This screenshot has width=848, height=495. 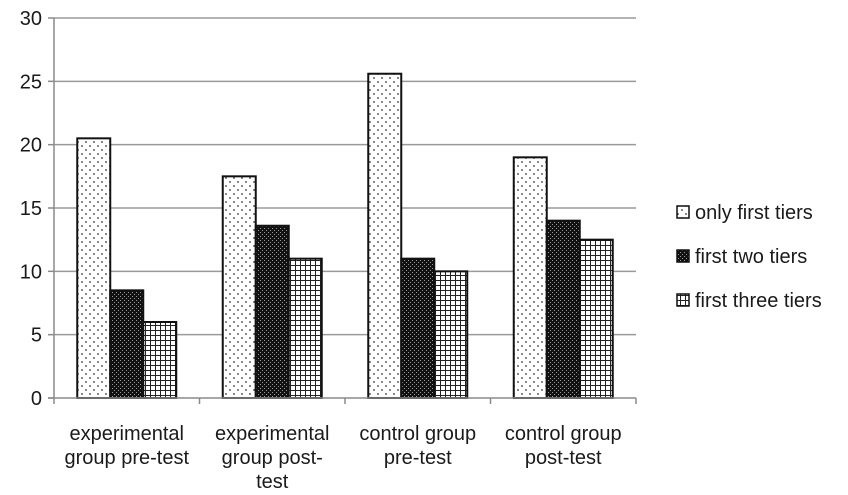 What do you see at coordinates (683, 212) in the screenshot?
I see `legend-swatch-dots` at bounding box center [683, 212].